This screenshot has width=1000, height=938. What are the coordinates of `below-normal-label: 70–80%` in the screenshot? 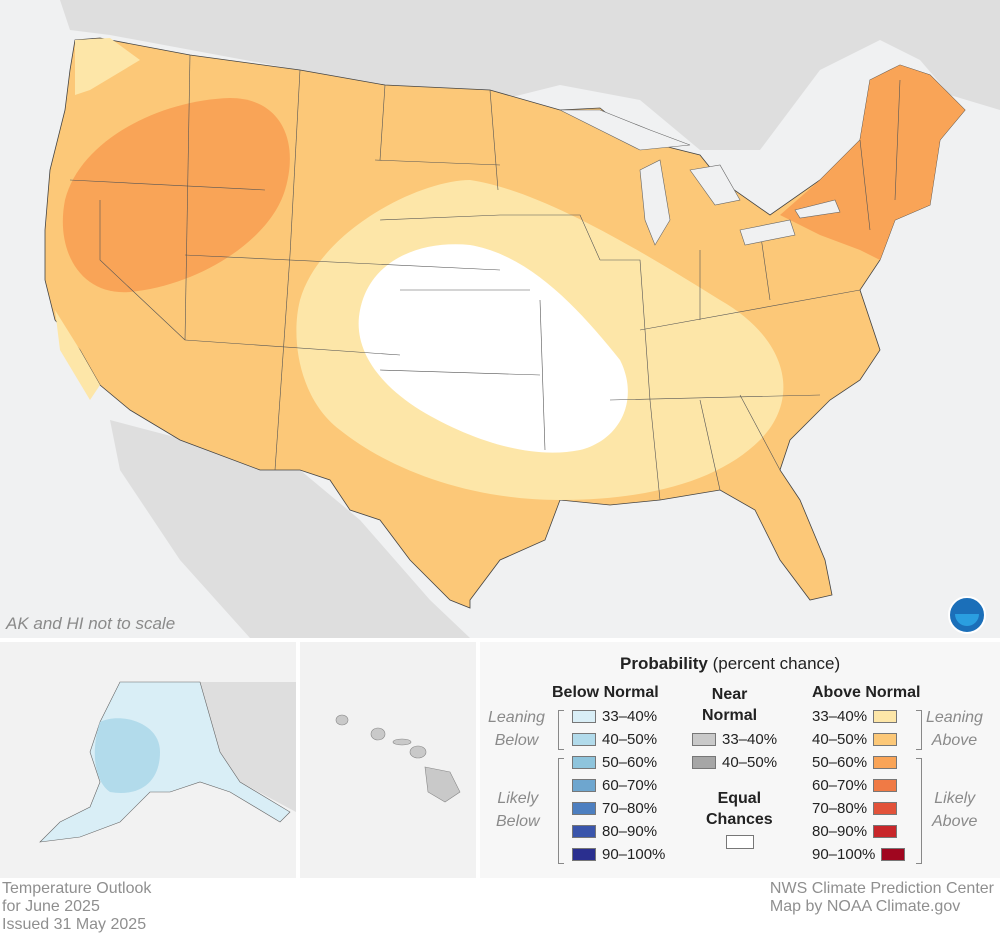 It's located at (630, 808).